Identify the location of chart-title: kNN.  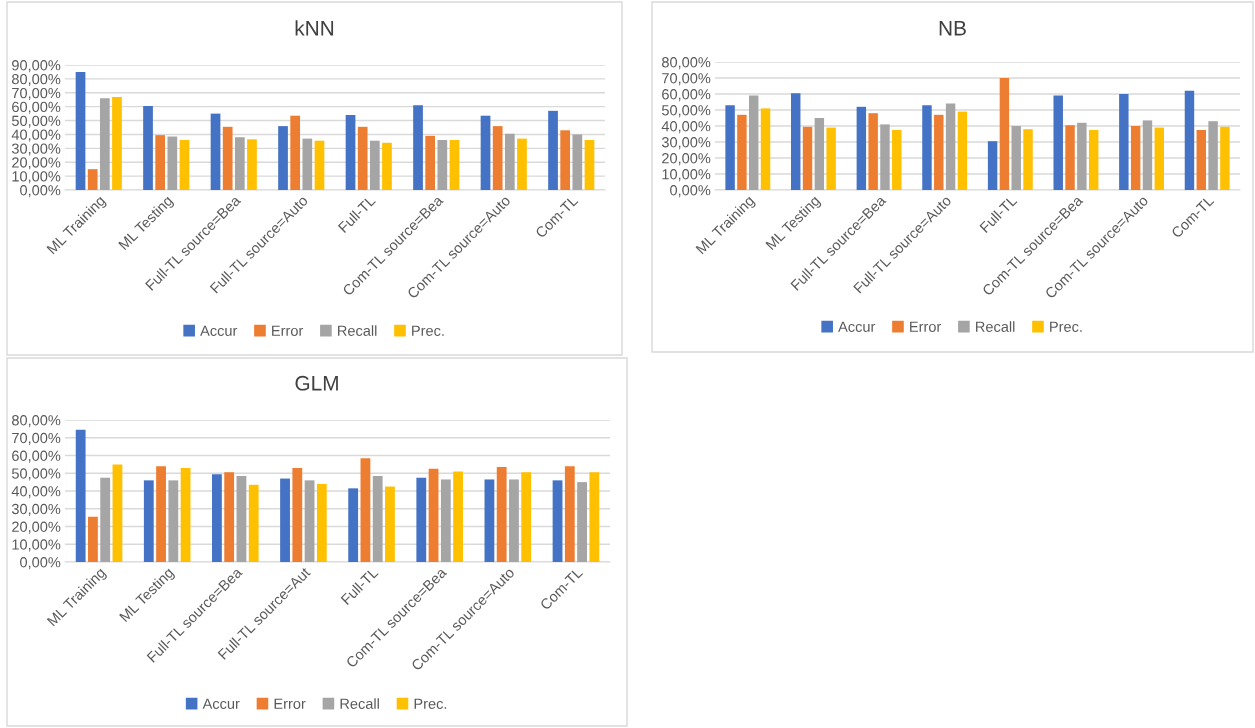
(314, 28).